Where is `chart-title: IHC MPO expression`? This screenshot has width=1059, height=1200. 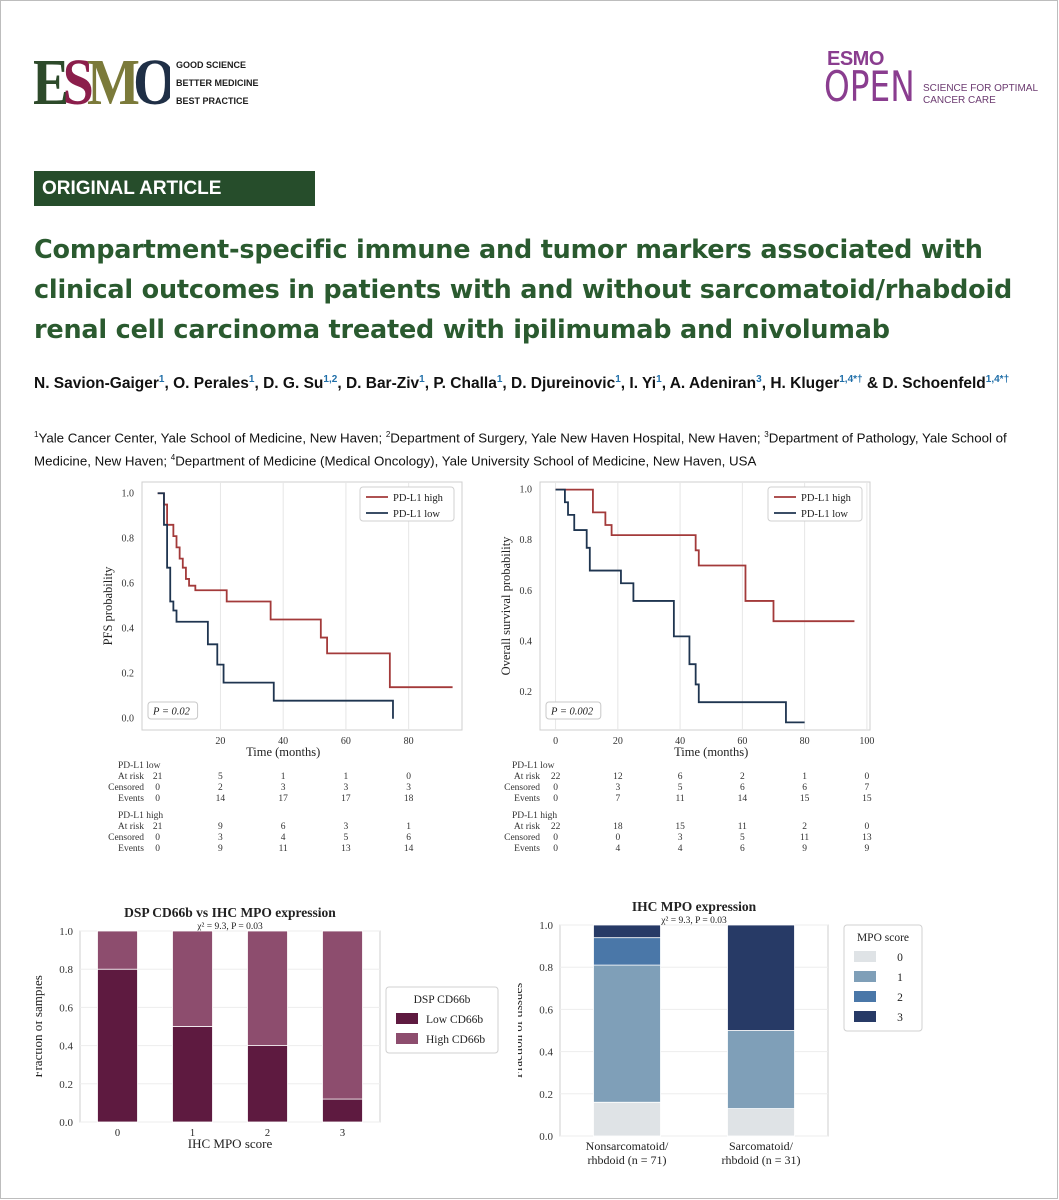 chart-title: IHC MPO expression is located at coordinates (694, 906).